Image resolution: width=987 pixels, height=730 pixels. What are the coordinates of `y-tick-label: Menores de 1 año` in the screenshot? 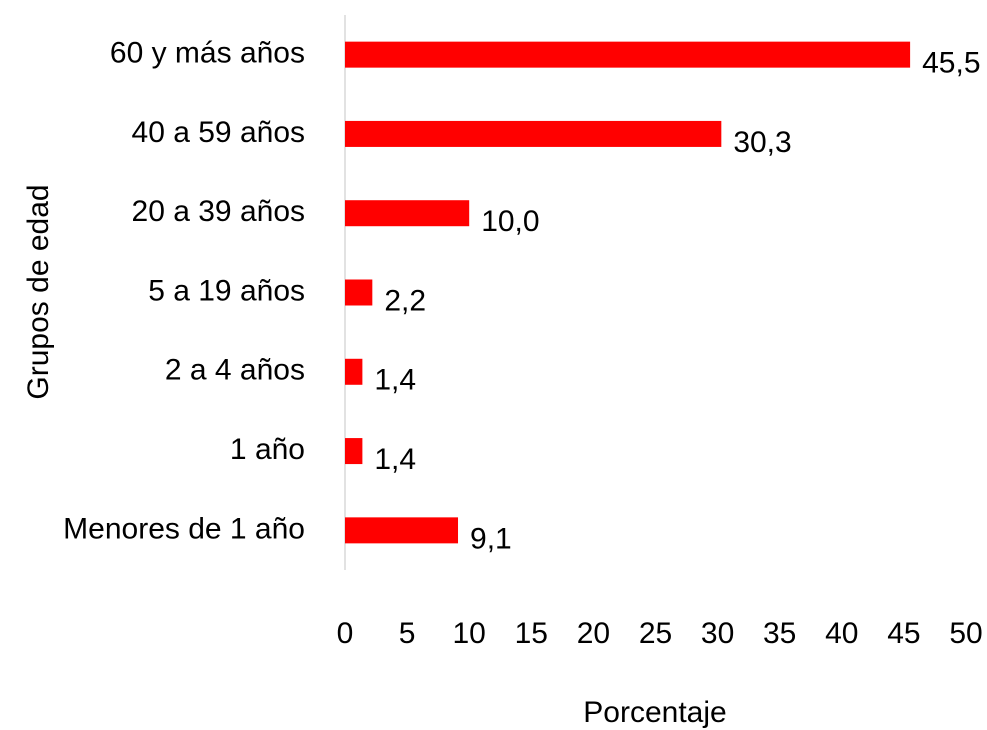 It's located at (184, 528).